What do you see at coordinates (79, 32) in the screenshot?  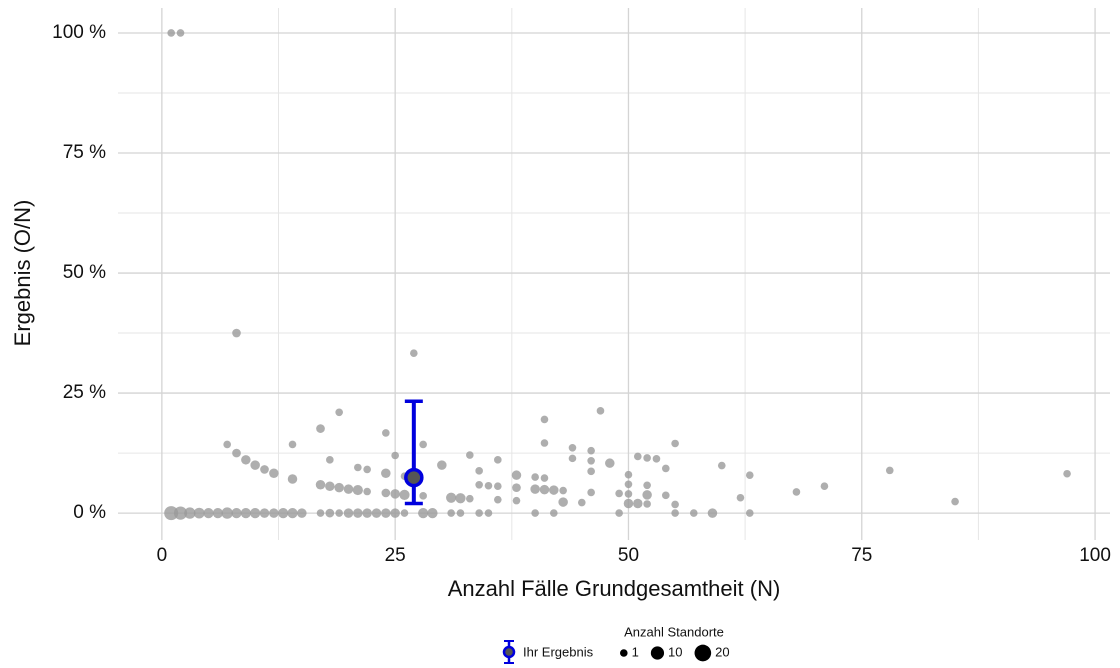 I see `y-tick-label: 100 %` at bounding box center [79, 32].